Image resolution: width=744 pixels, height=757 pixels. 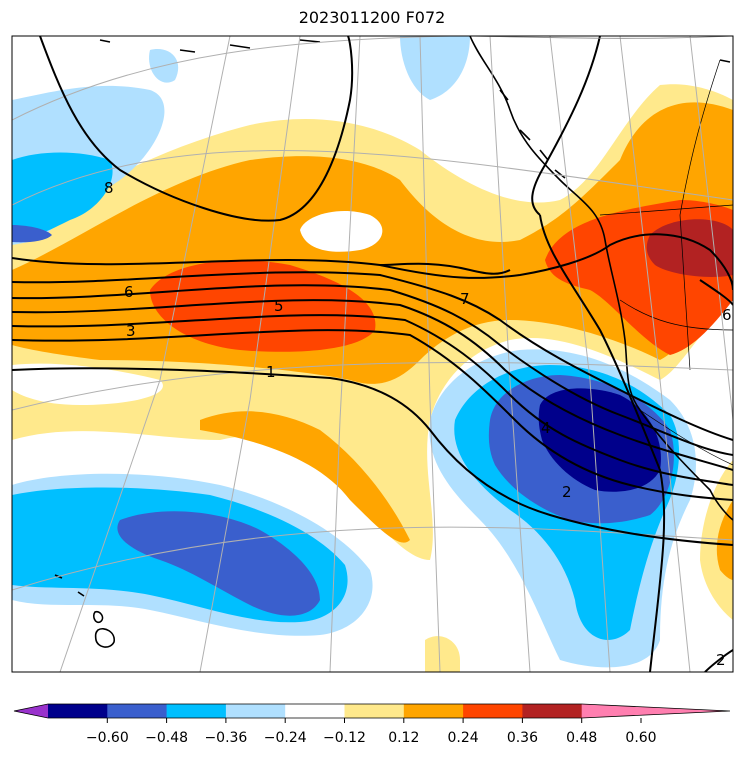 I want to click on contour-label: 3, so click(x=131, y=331).